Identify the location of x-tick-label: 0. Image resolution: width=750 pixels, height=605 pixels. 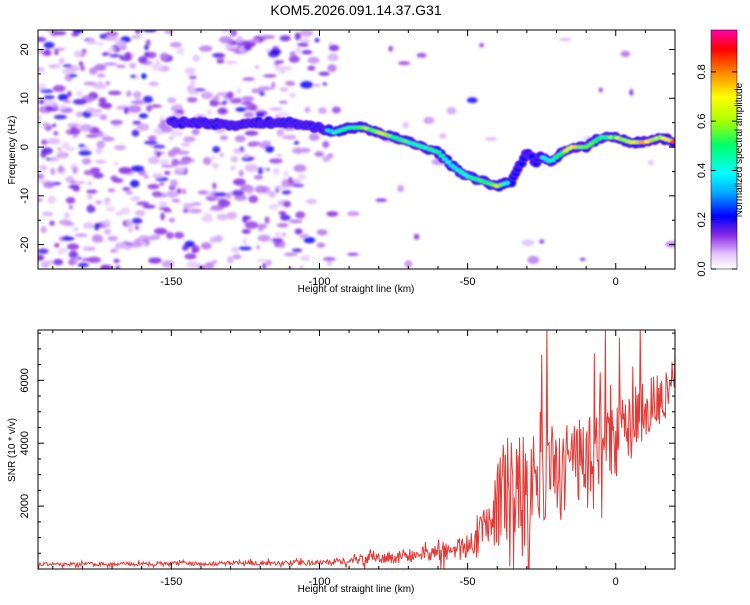
(616, 582).